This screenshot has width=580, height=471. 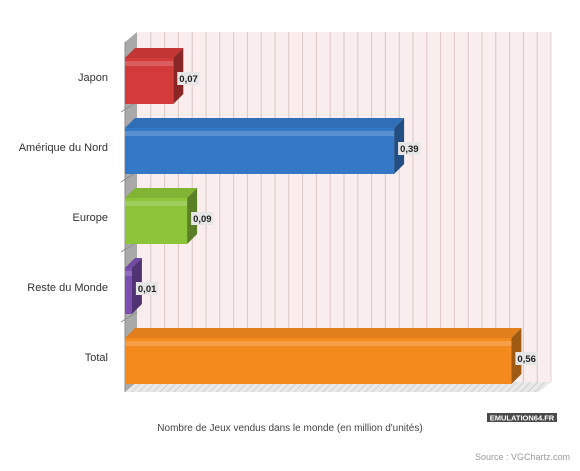 I want to click on data-label: 0,39, so click(x=409, y=148).